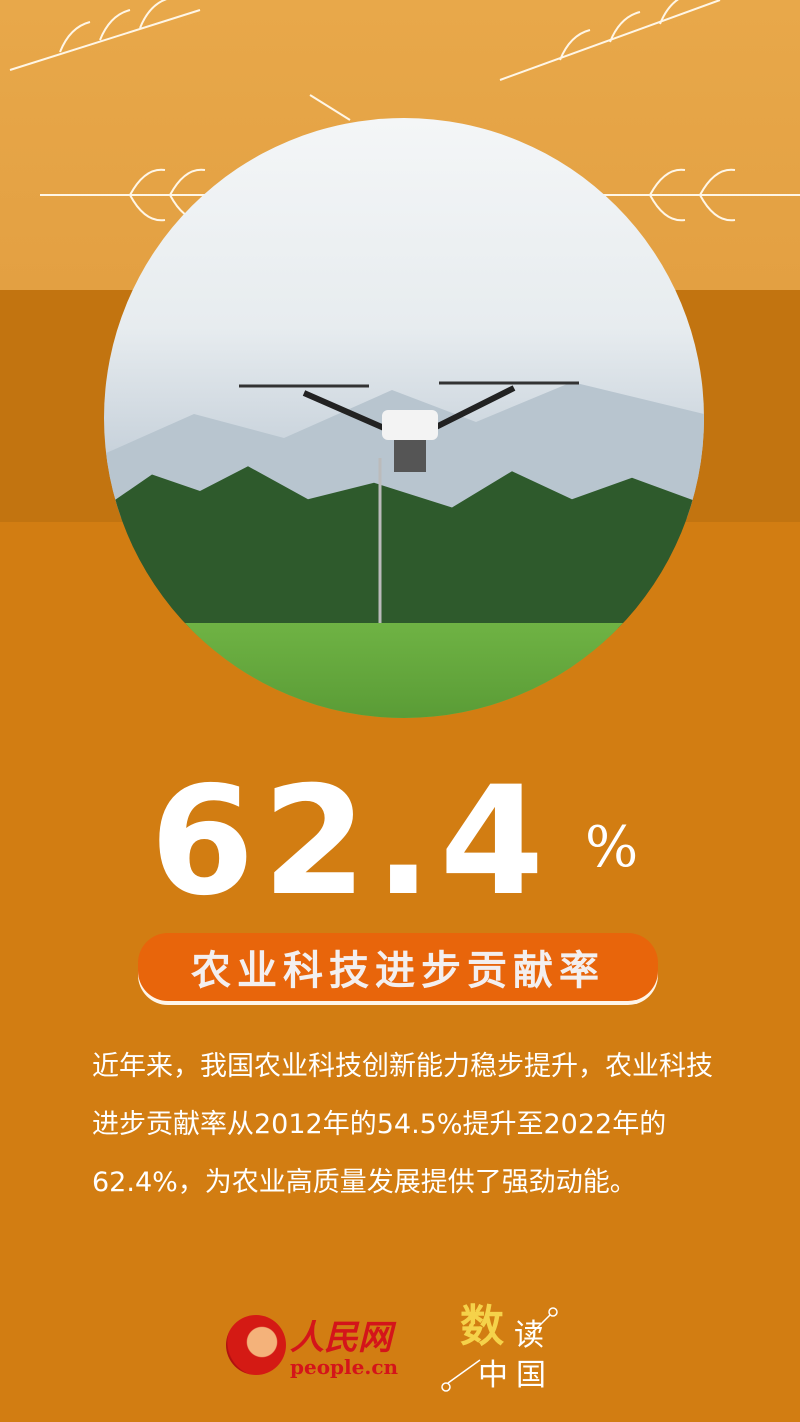 The height and width of the screenshot is (1422, 800). Describe the element at coordinates (516, 1375) in the screenshot. I see `brand-char-c: 中国` at that location.